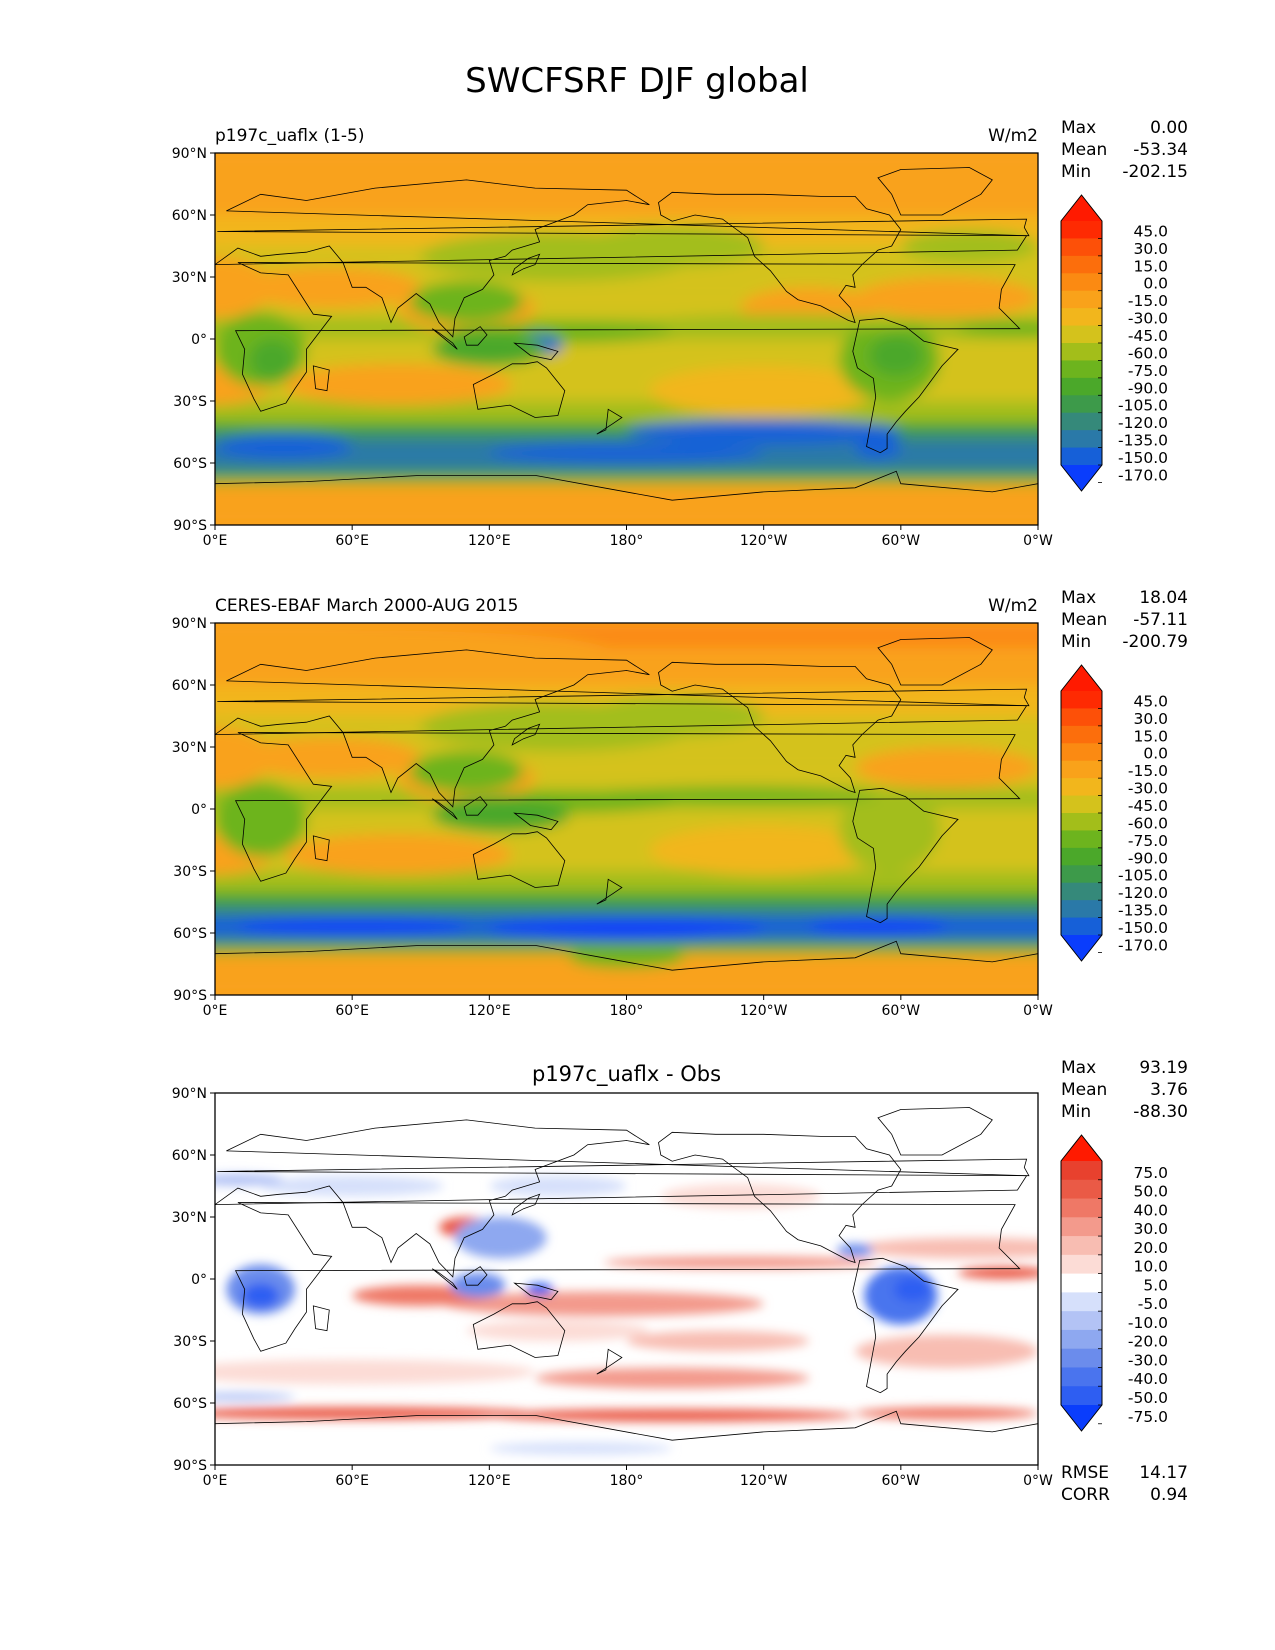 Image resolution: width=1275 pixels, height=1650 pixels. Describe the element at coordinates (627, 1481) in the screenshot. I see `x-tick-label: 180°` at that location.